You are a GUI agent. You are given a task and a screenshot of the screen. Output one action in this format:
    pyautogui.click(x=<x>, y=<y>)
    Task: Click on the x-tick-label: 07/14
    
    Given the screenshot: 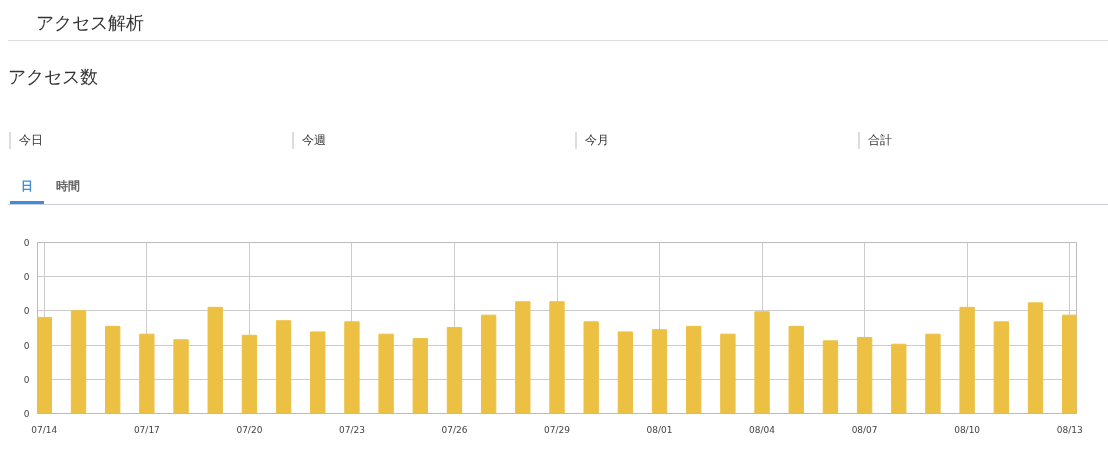 What is the action you would take?
    pyautogui.click(x=44, y=429)
    